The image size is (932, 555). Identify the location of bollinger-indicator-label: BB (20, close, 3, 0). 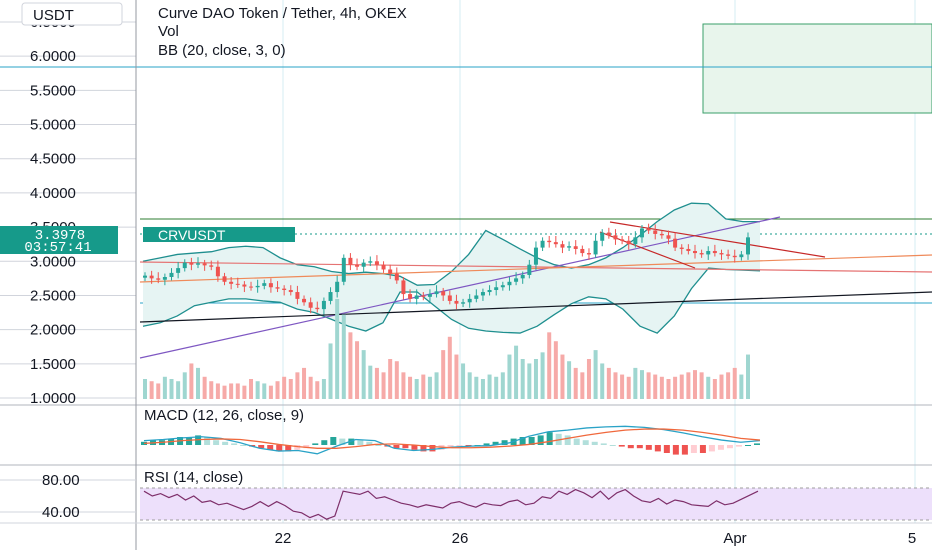
(222, 50).